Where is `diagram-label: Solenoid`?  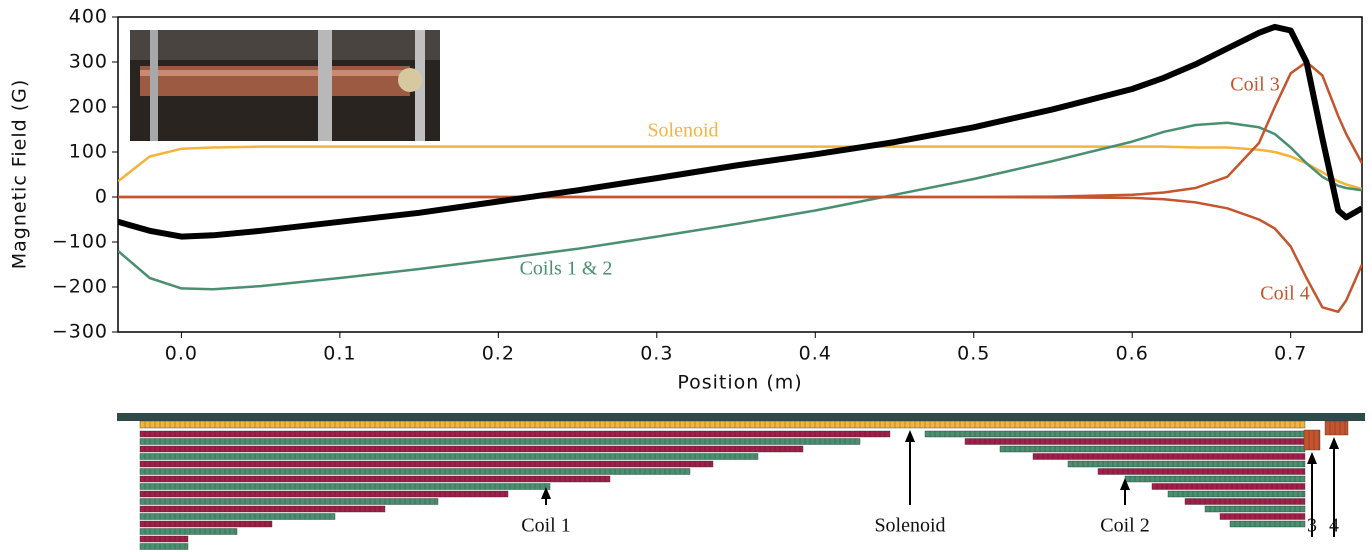
diagram-label: Solenoid is located at coordinates (909, 526).